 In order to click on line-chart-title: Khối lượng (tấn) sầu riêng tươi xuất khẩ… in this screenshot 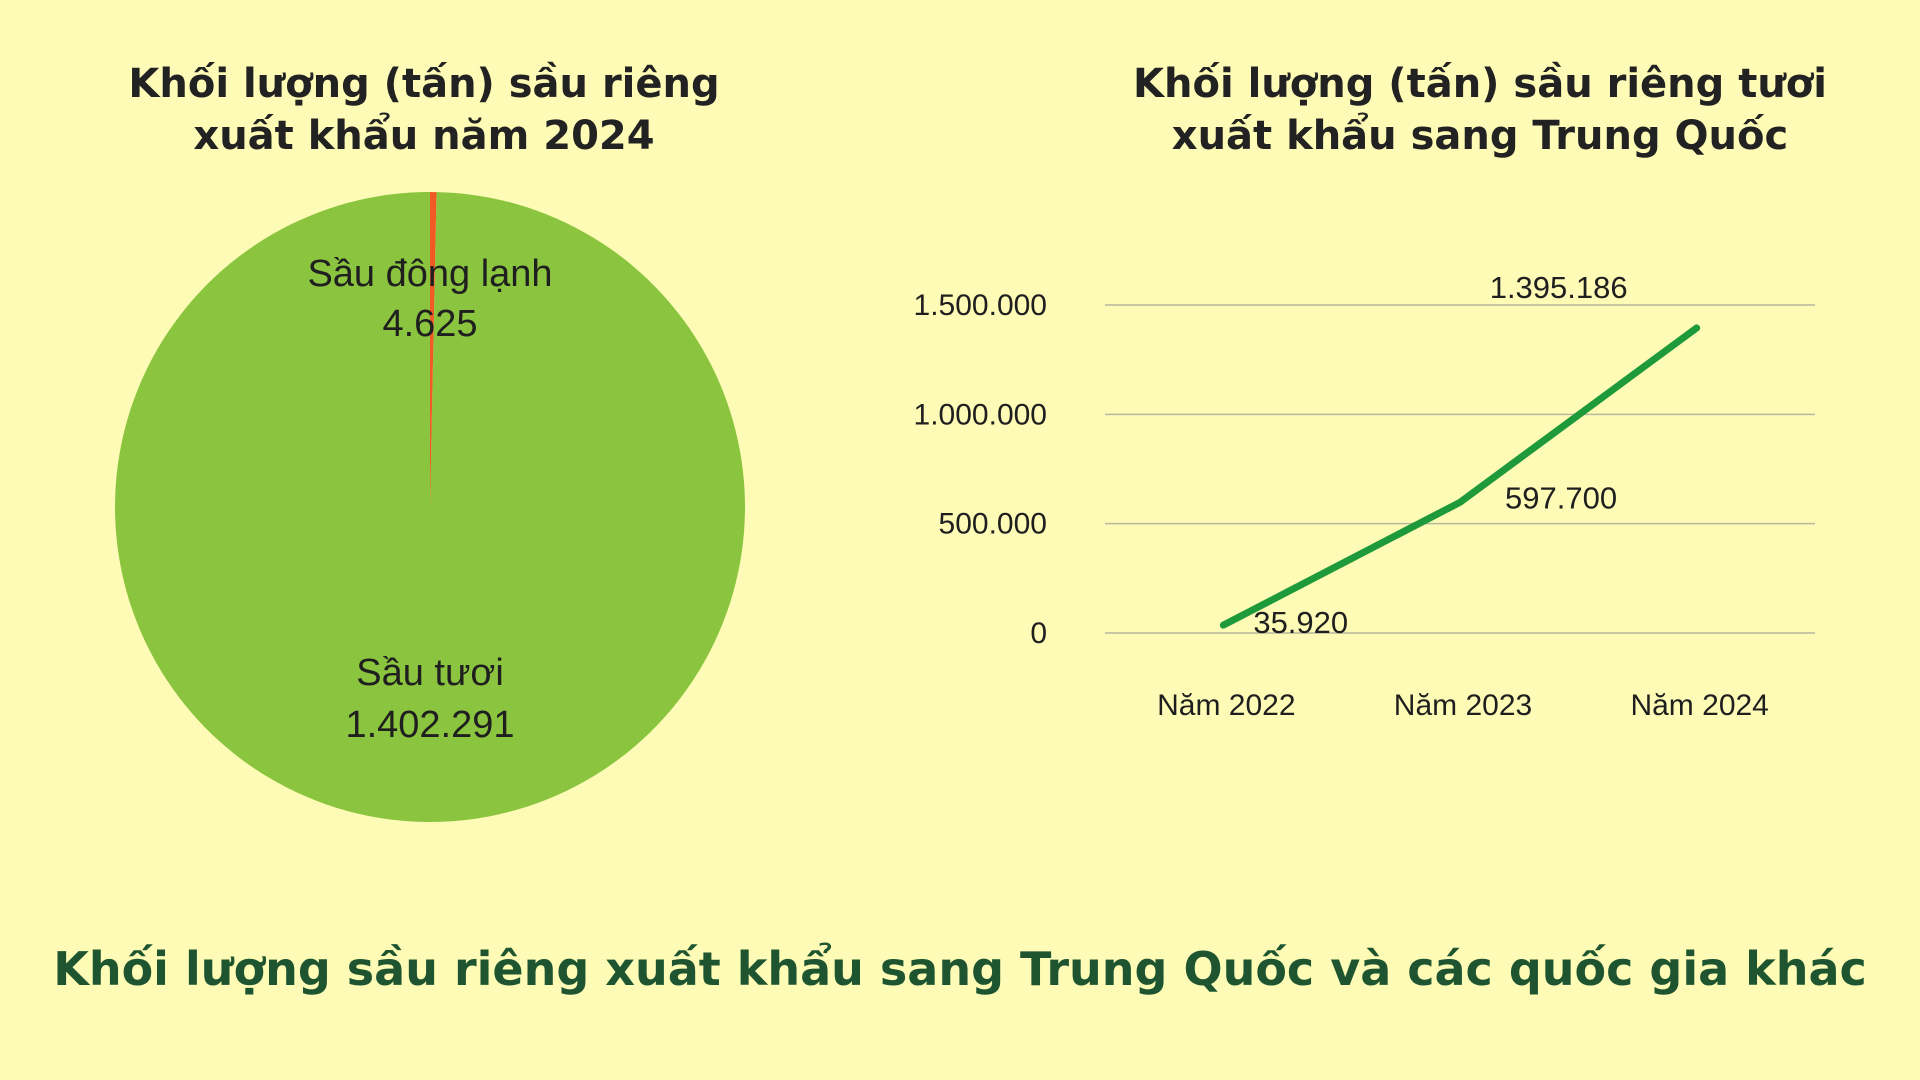, I will do `click(1480, 110)`.